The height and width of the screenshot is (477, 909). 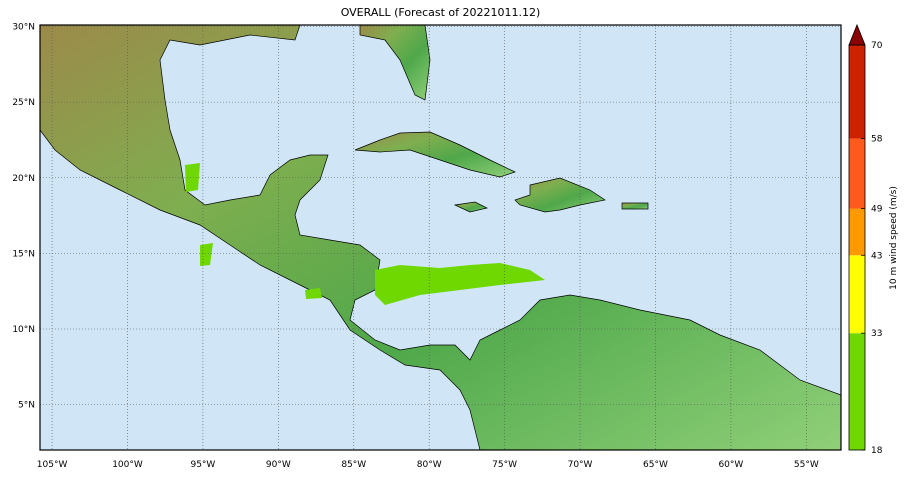 I want to click on colorbar-tick-label: 43, so click(x=876, y=256).